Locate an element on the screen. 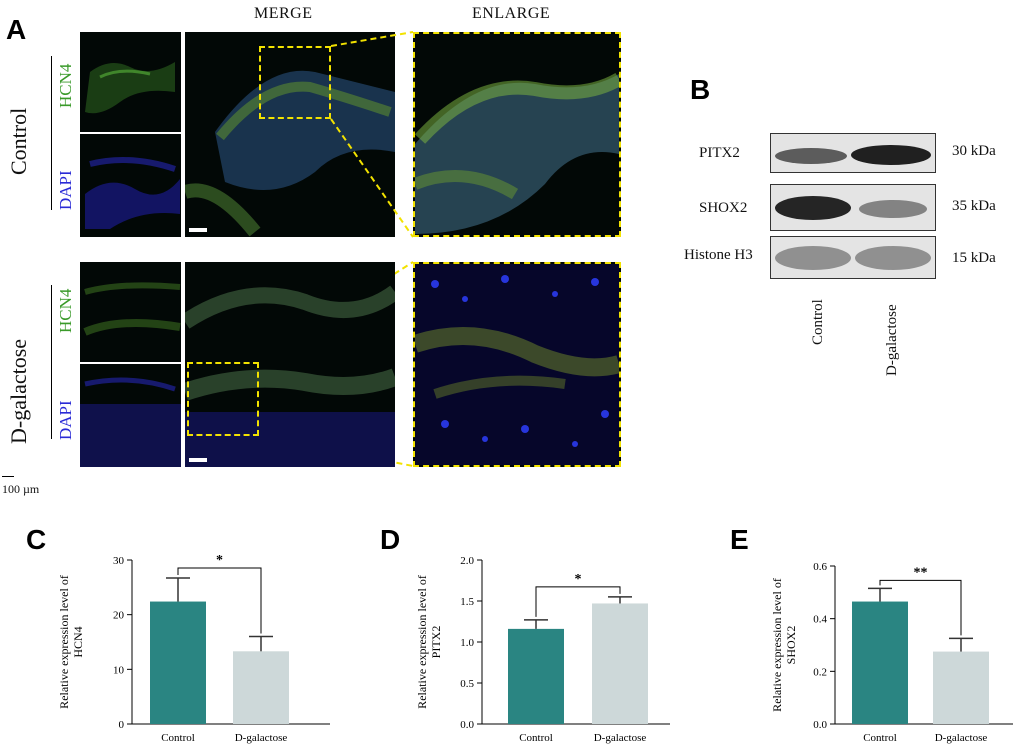  control-stain-divider is located at coordinates (51, 133).